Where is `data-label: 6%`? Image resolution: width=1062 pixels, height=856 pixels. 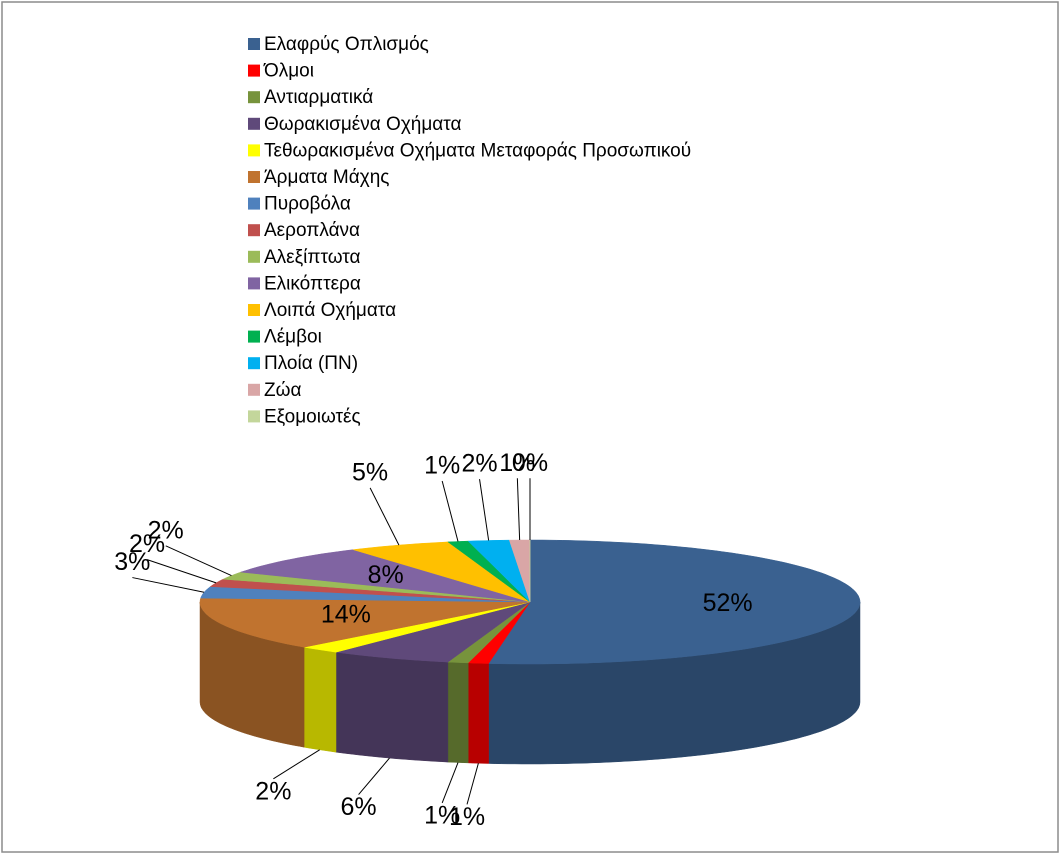
data-label: 6% is located at coordinates (359, 807).